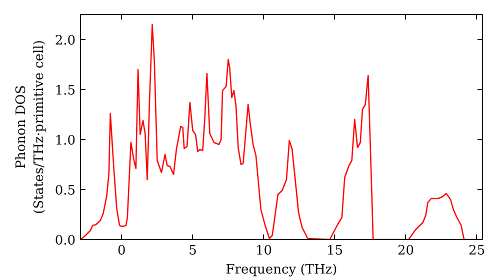 The height and width of the screenshot is (280, 500). I want to click on y-tick-label: 0.0, so click(65, 241).